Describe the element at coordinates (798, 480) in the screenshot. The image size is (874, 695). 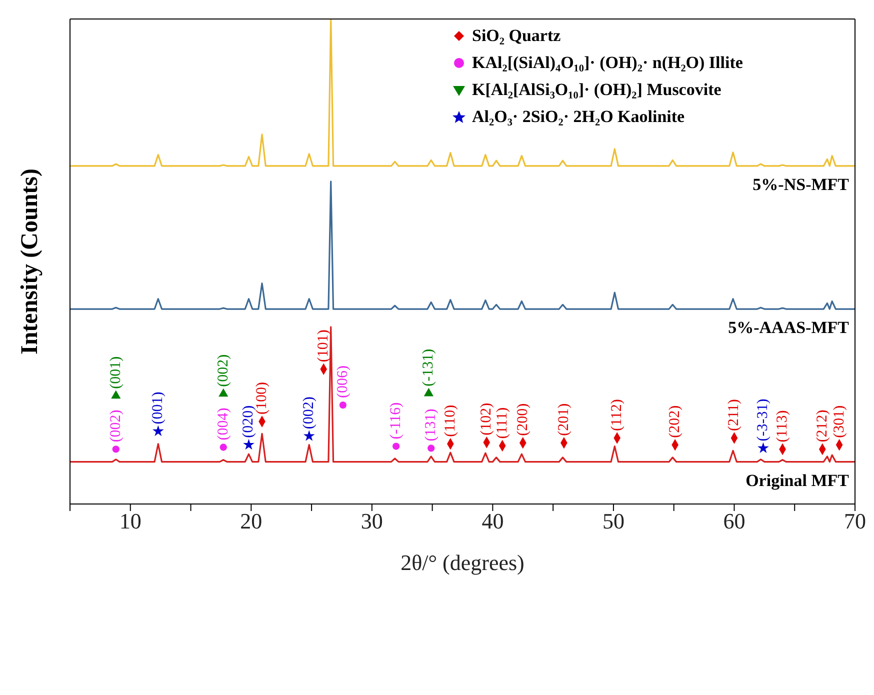
I see `series-label: Original MFT` at that location.